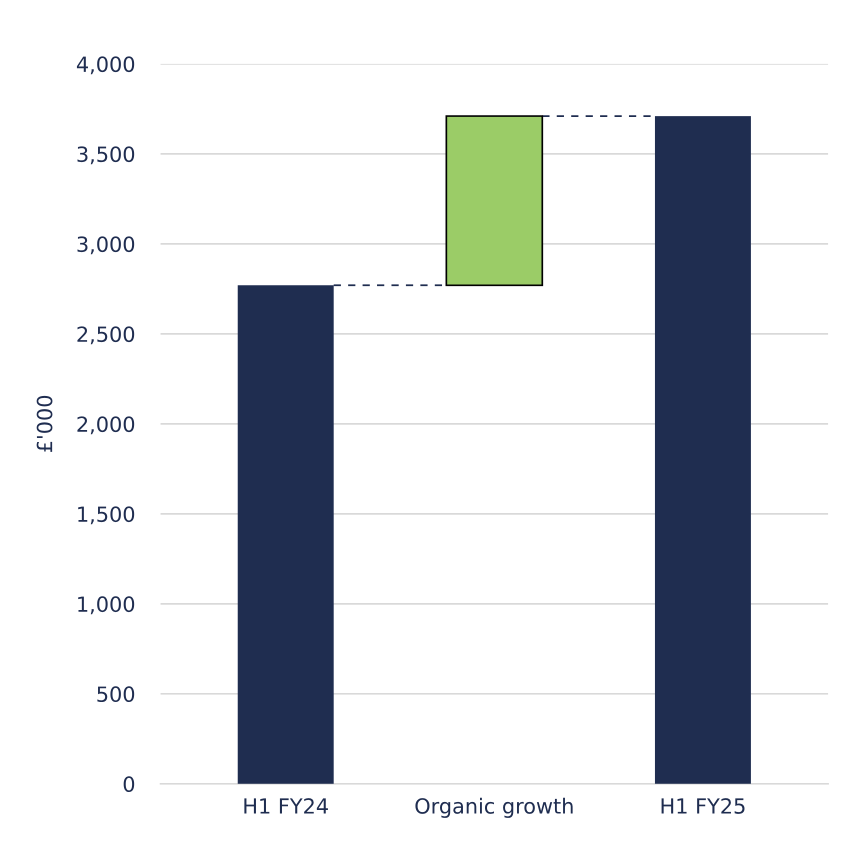  What do you see at coordinates (105, 335) in the screenshot?
I see `y-tick-label: 2,500` at bounding box center [105, 335].